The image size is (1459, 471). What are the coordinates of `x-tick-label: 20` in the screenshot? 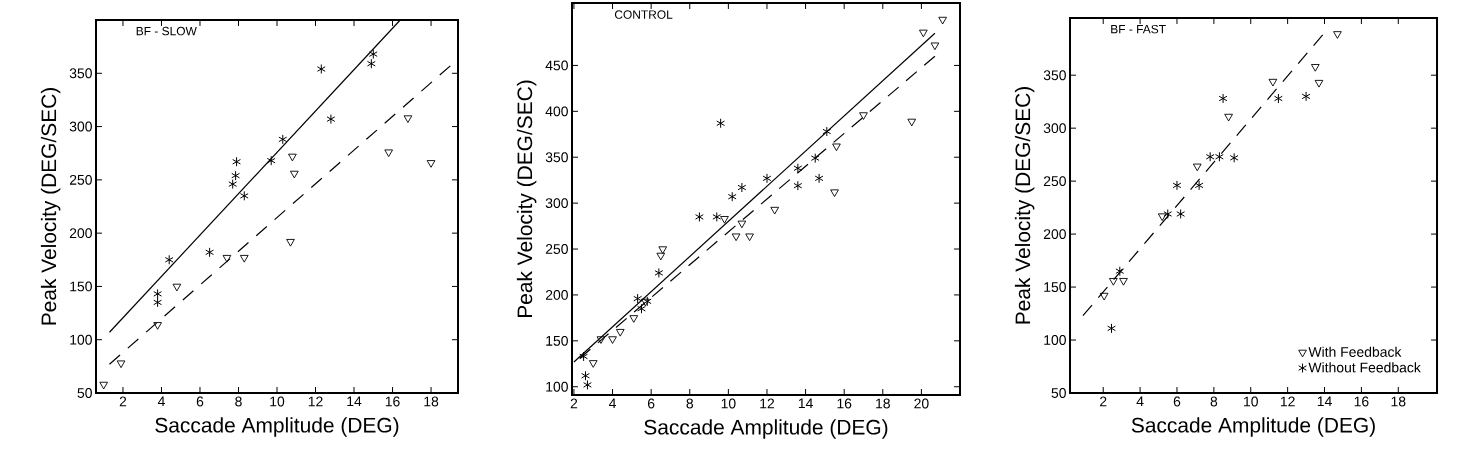 It's located at (921, 403).